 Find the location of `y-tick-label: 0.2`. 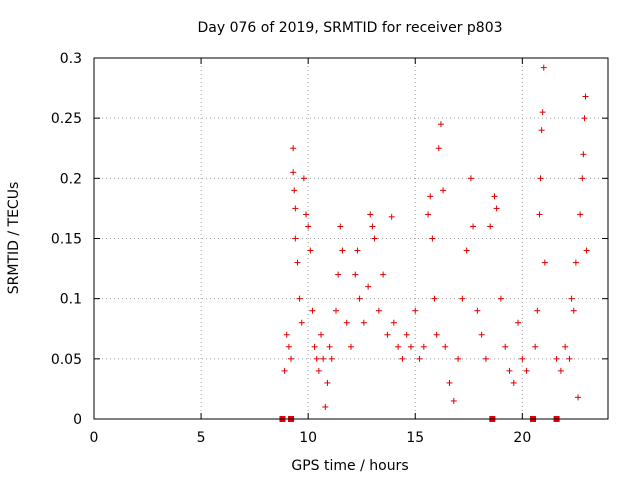

y-tick-label: 0.2 is located at coordinates (71, 179).